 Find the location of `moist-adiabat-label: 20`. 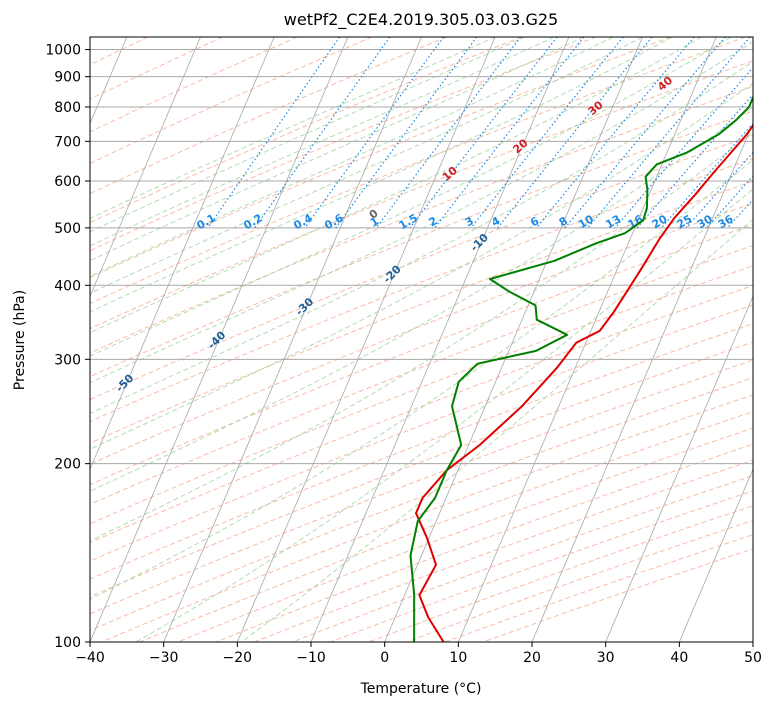

moist-adiabat-label: 20 is located at coordinates (521, 146).